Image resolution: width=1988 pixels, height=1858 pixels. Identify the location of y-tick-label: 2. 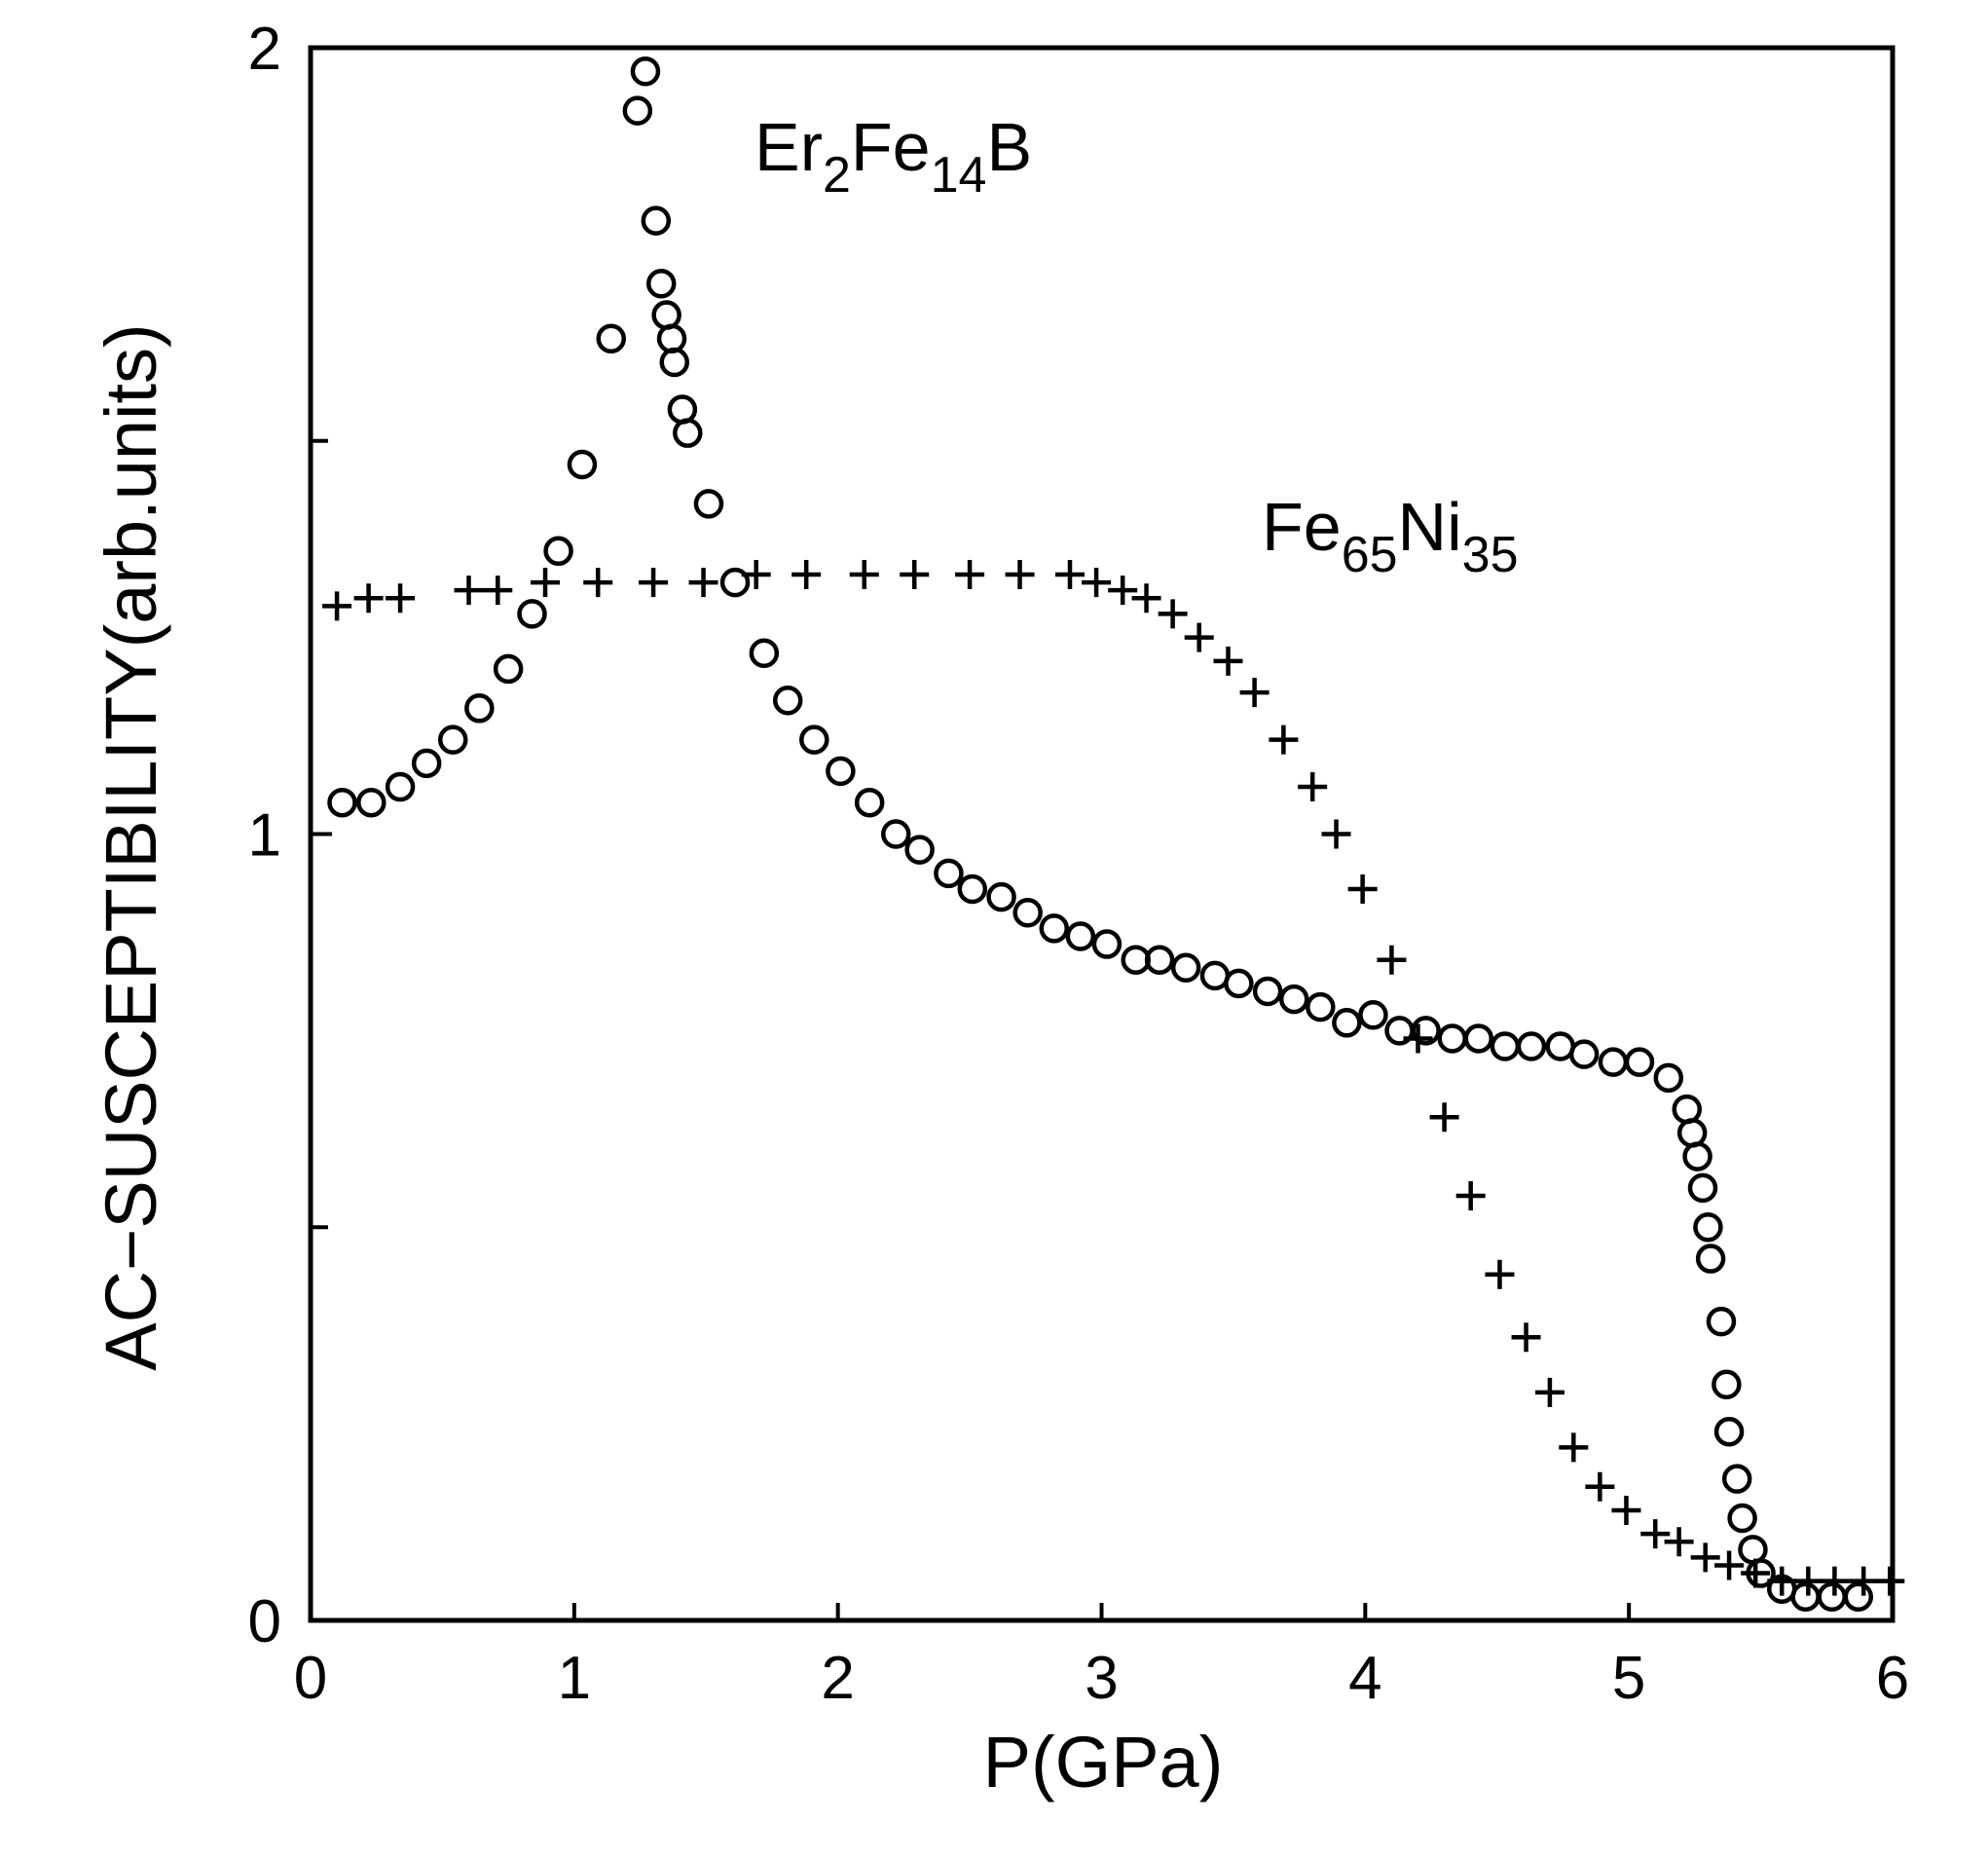
(264, 49).